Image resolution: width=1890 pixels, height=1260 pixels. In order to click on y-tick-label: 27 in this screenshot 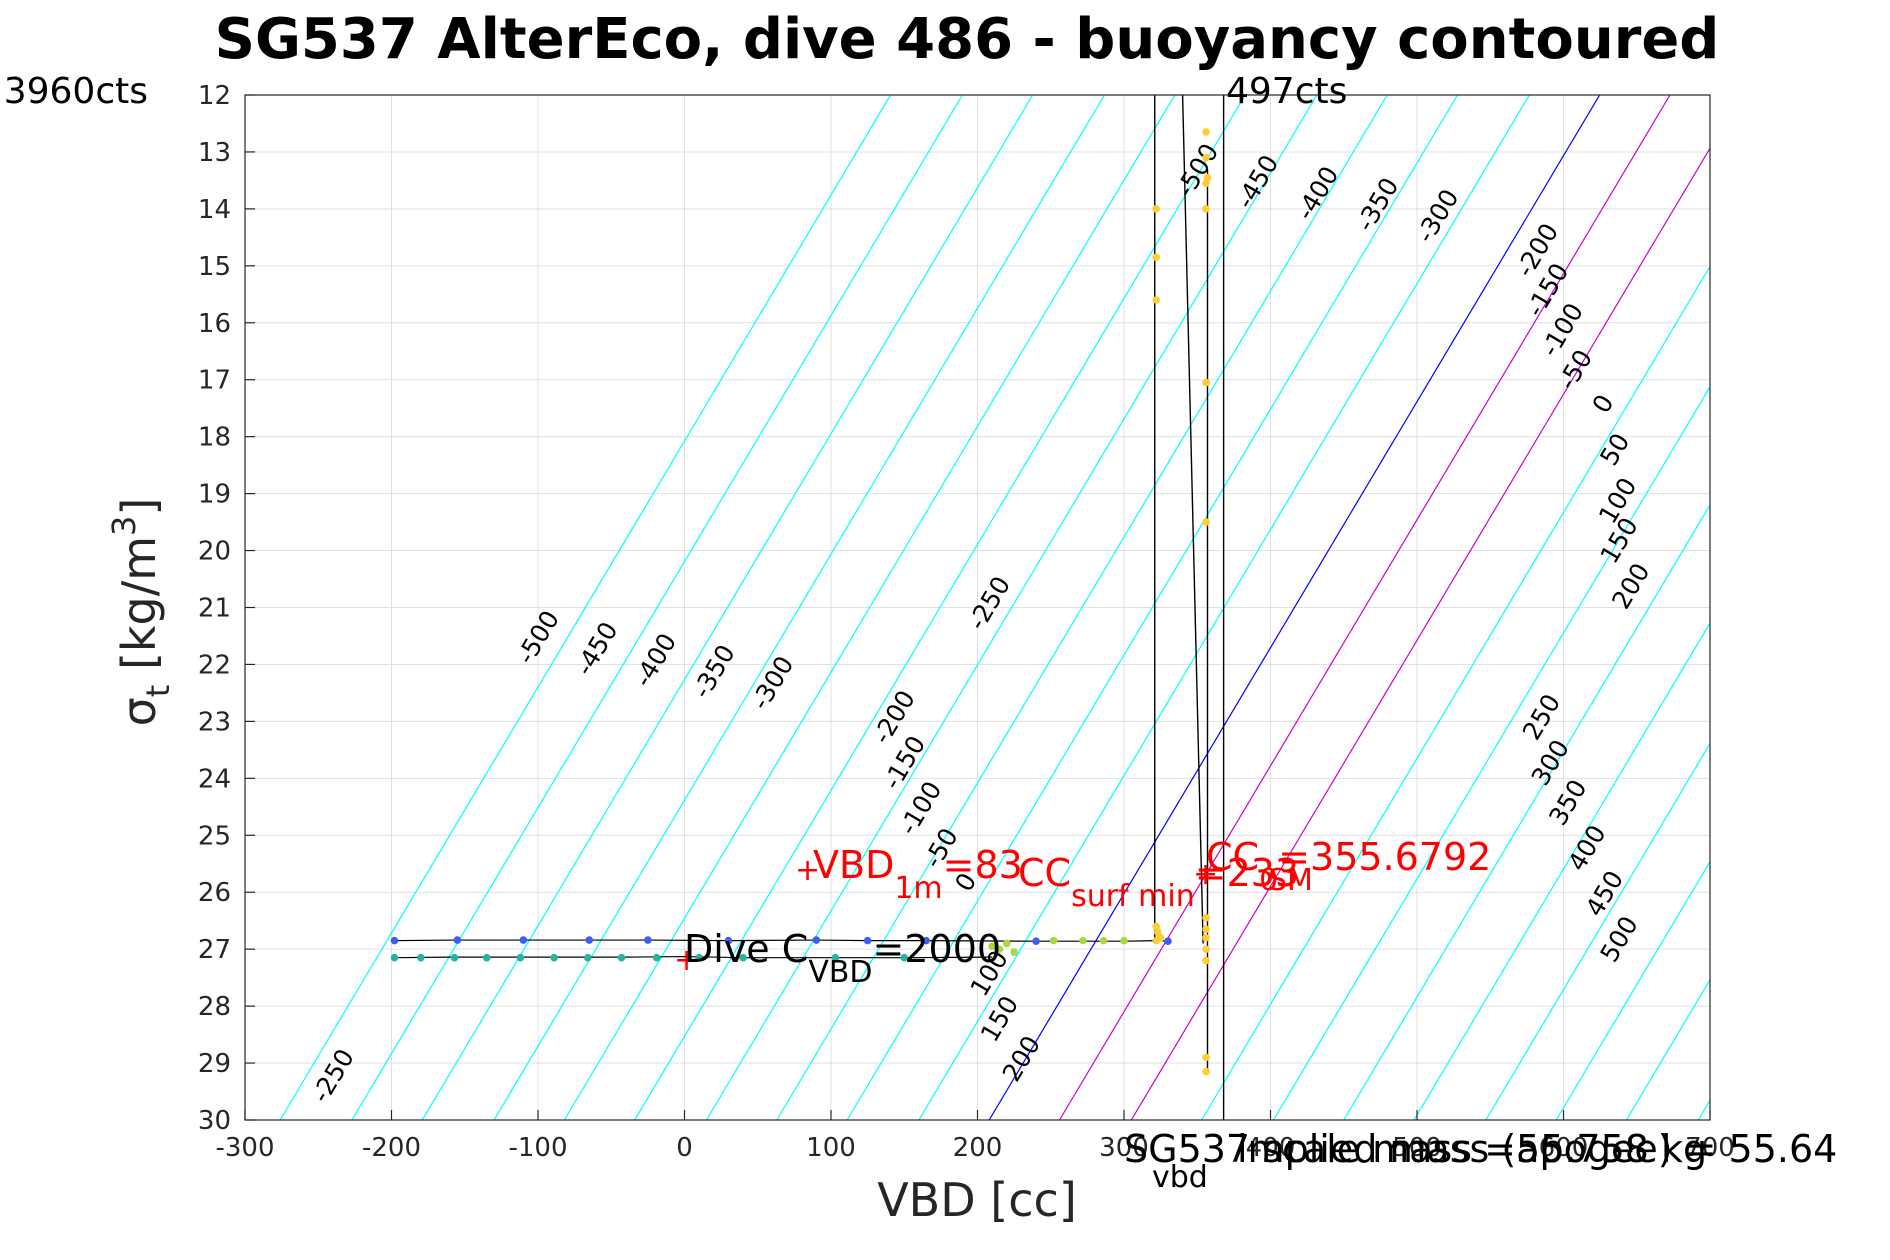, I will do `click(214, 950)`.